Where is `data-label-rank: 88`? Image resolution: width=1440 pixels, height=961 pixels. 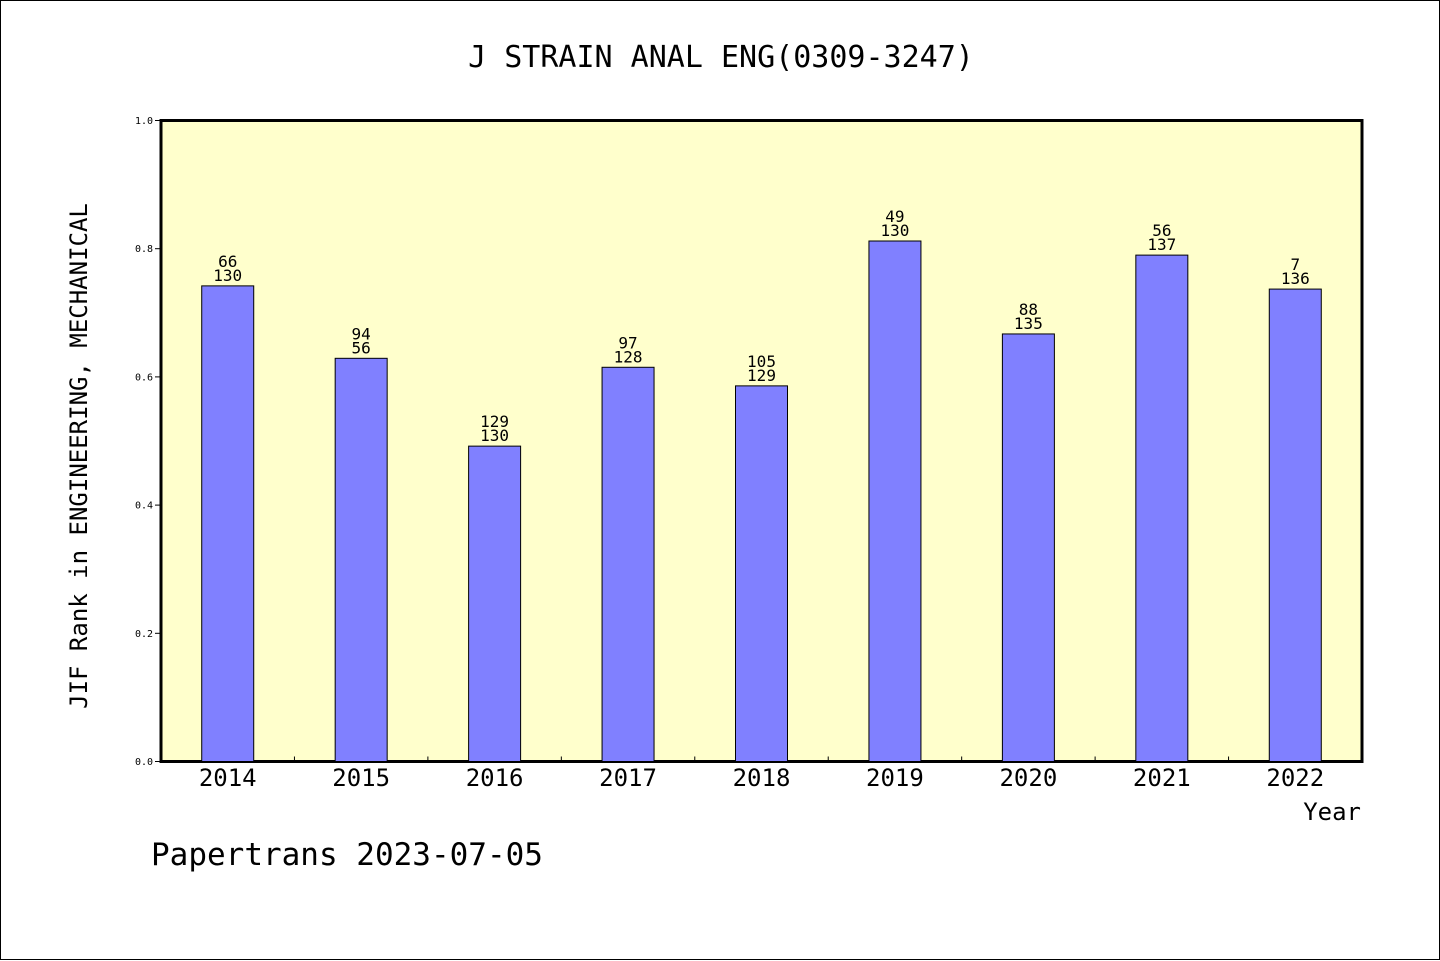
data-label-rank: 88 is located at coordinates (1028, 309).